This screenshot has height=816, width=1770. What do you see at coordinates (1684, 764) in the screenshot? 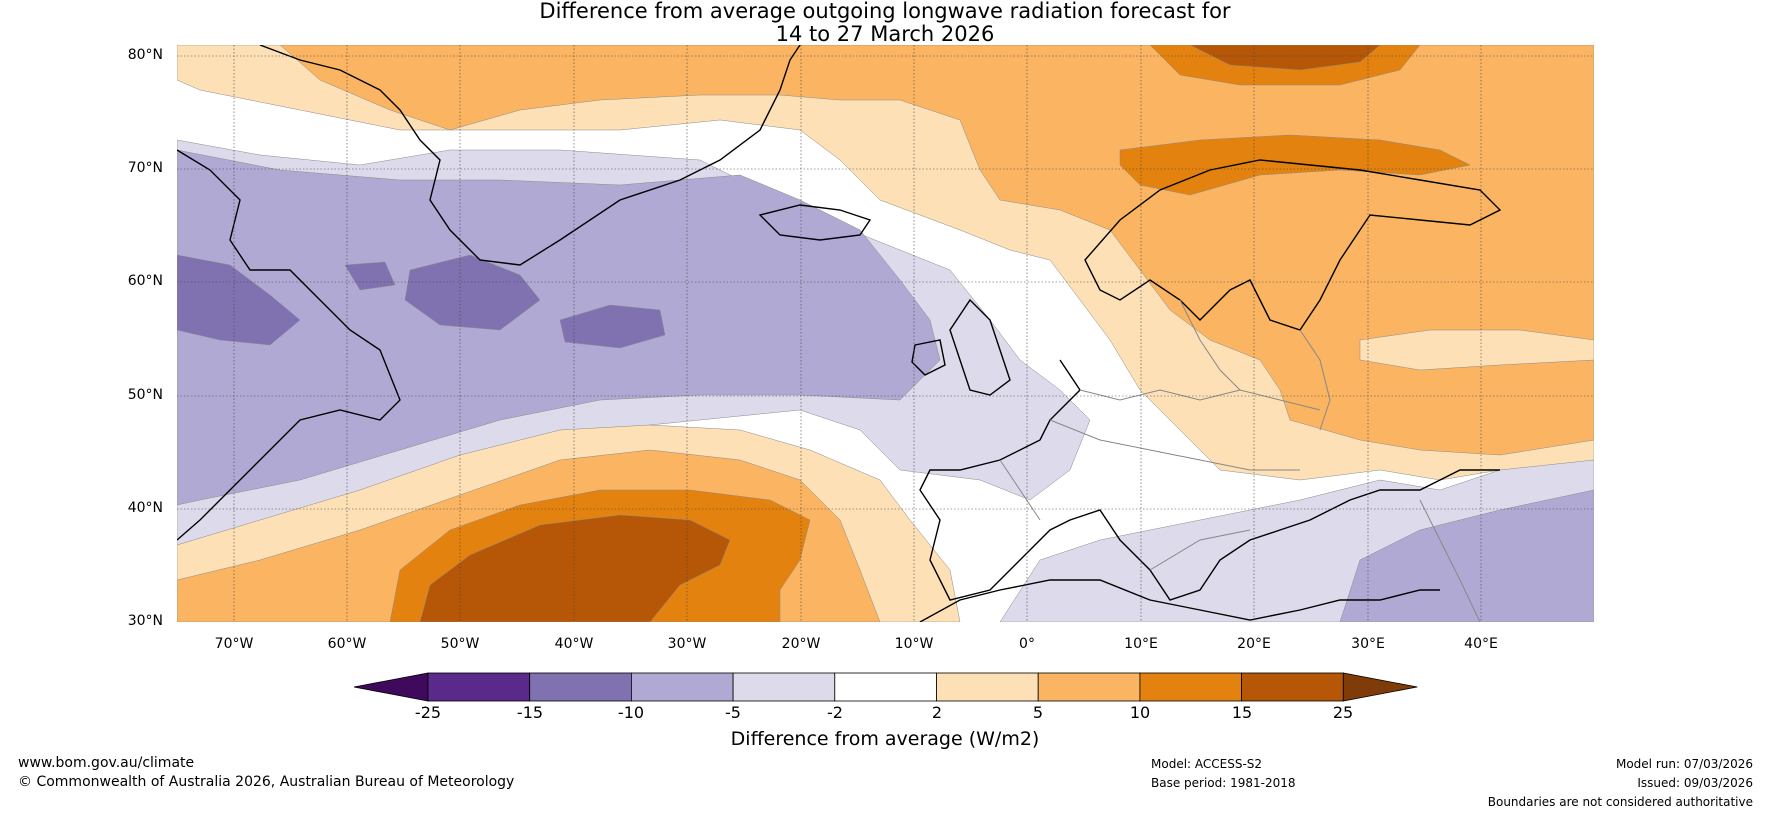
I see `footer-model-run: Model run: 07/03/2026` at bounding box center [1684, 764].